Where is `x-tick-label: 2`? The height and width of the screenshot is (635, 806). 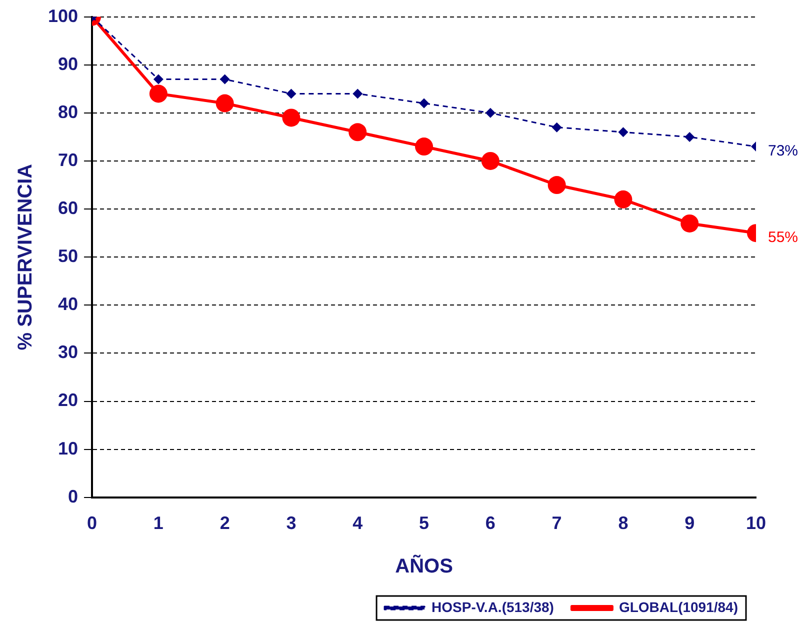 x-tick-label: 2 is located at coordinates (225, 523).